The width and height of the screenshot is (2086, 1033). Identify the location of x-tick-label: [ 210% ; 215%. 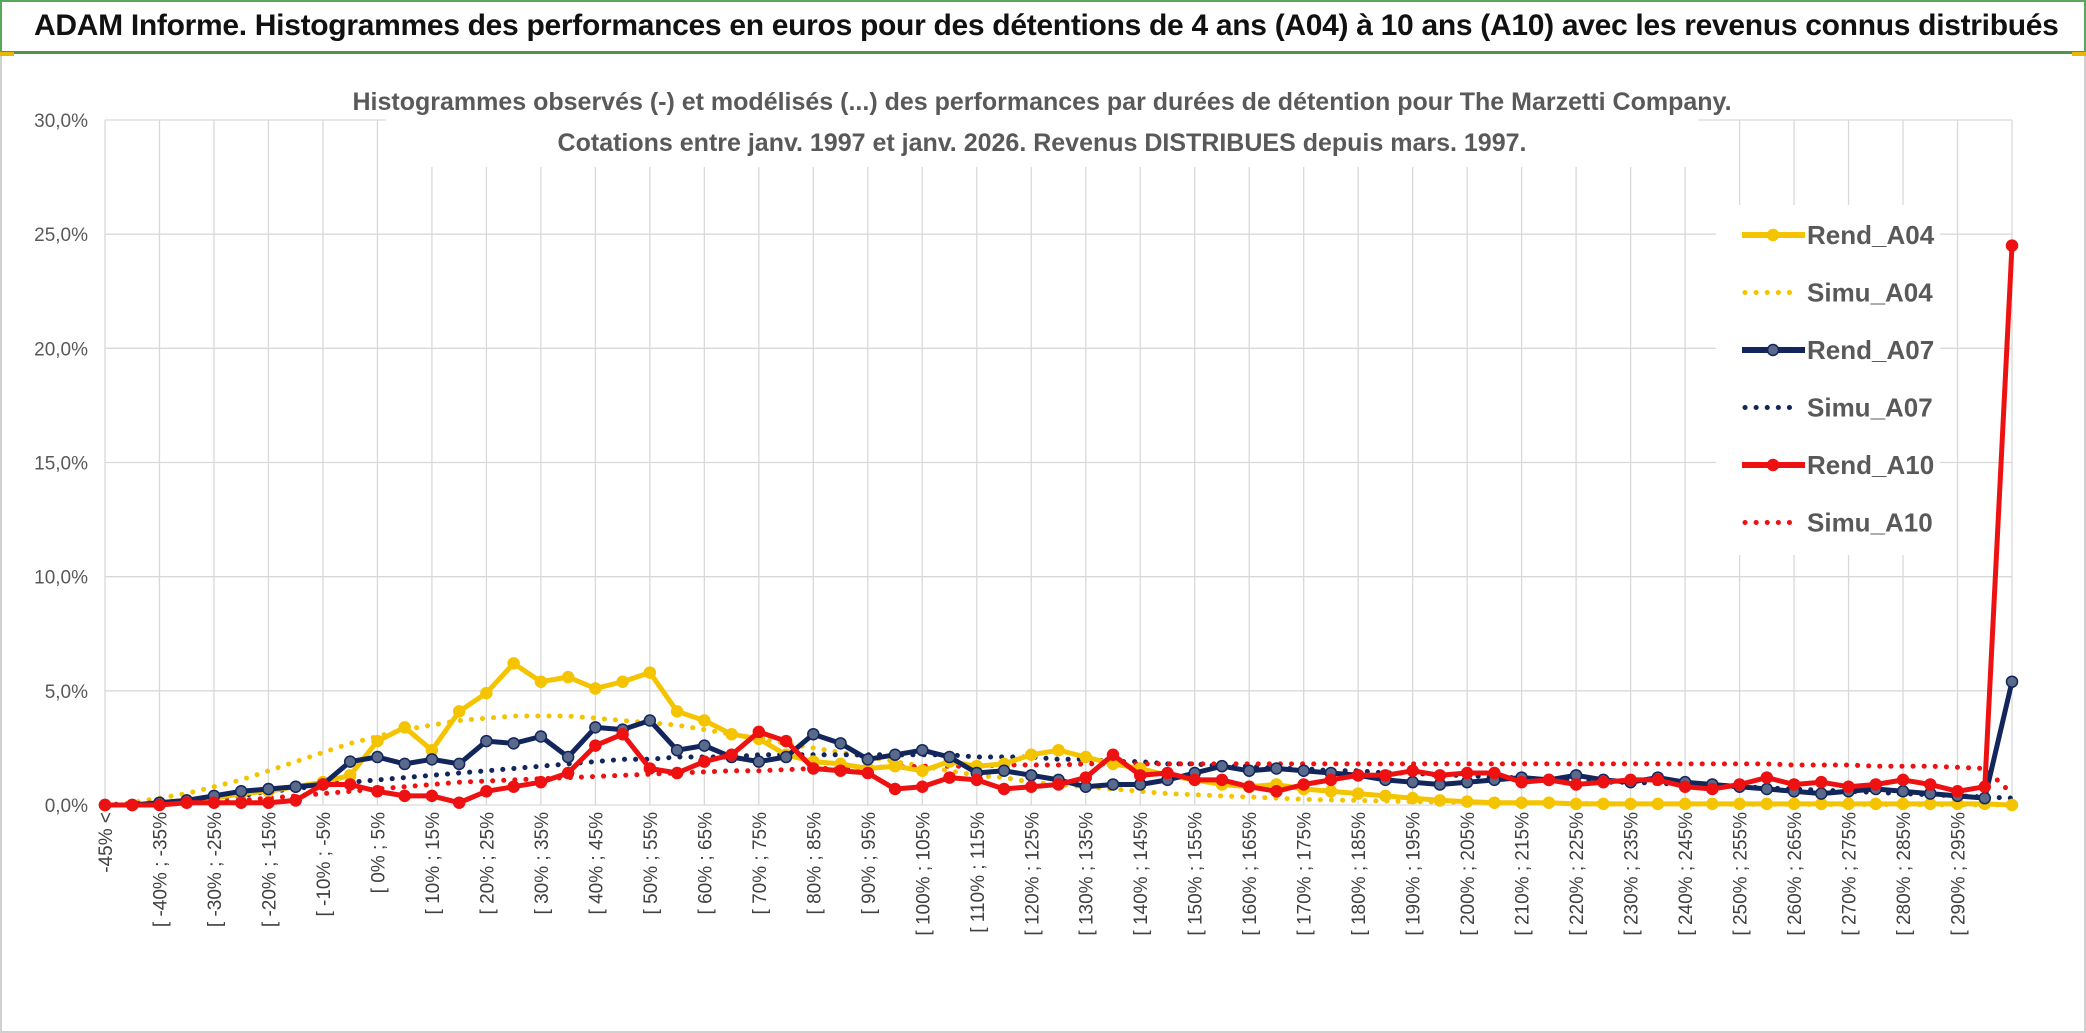
(1523, 874).